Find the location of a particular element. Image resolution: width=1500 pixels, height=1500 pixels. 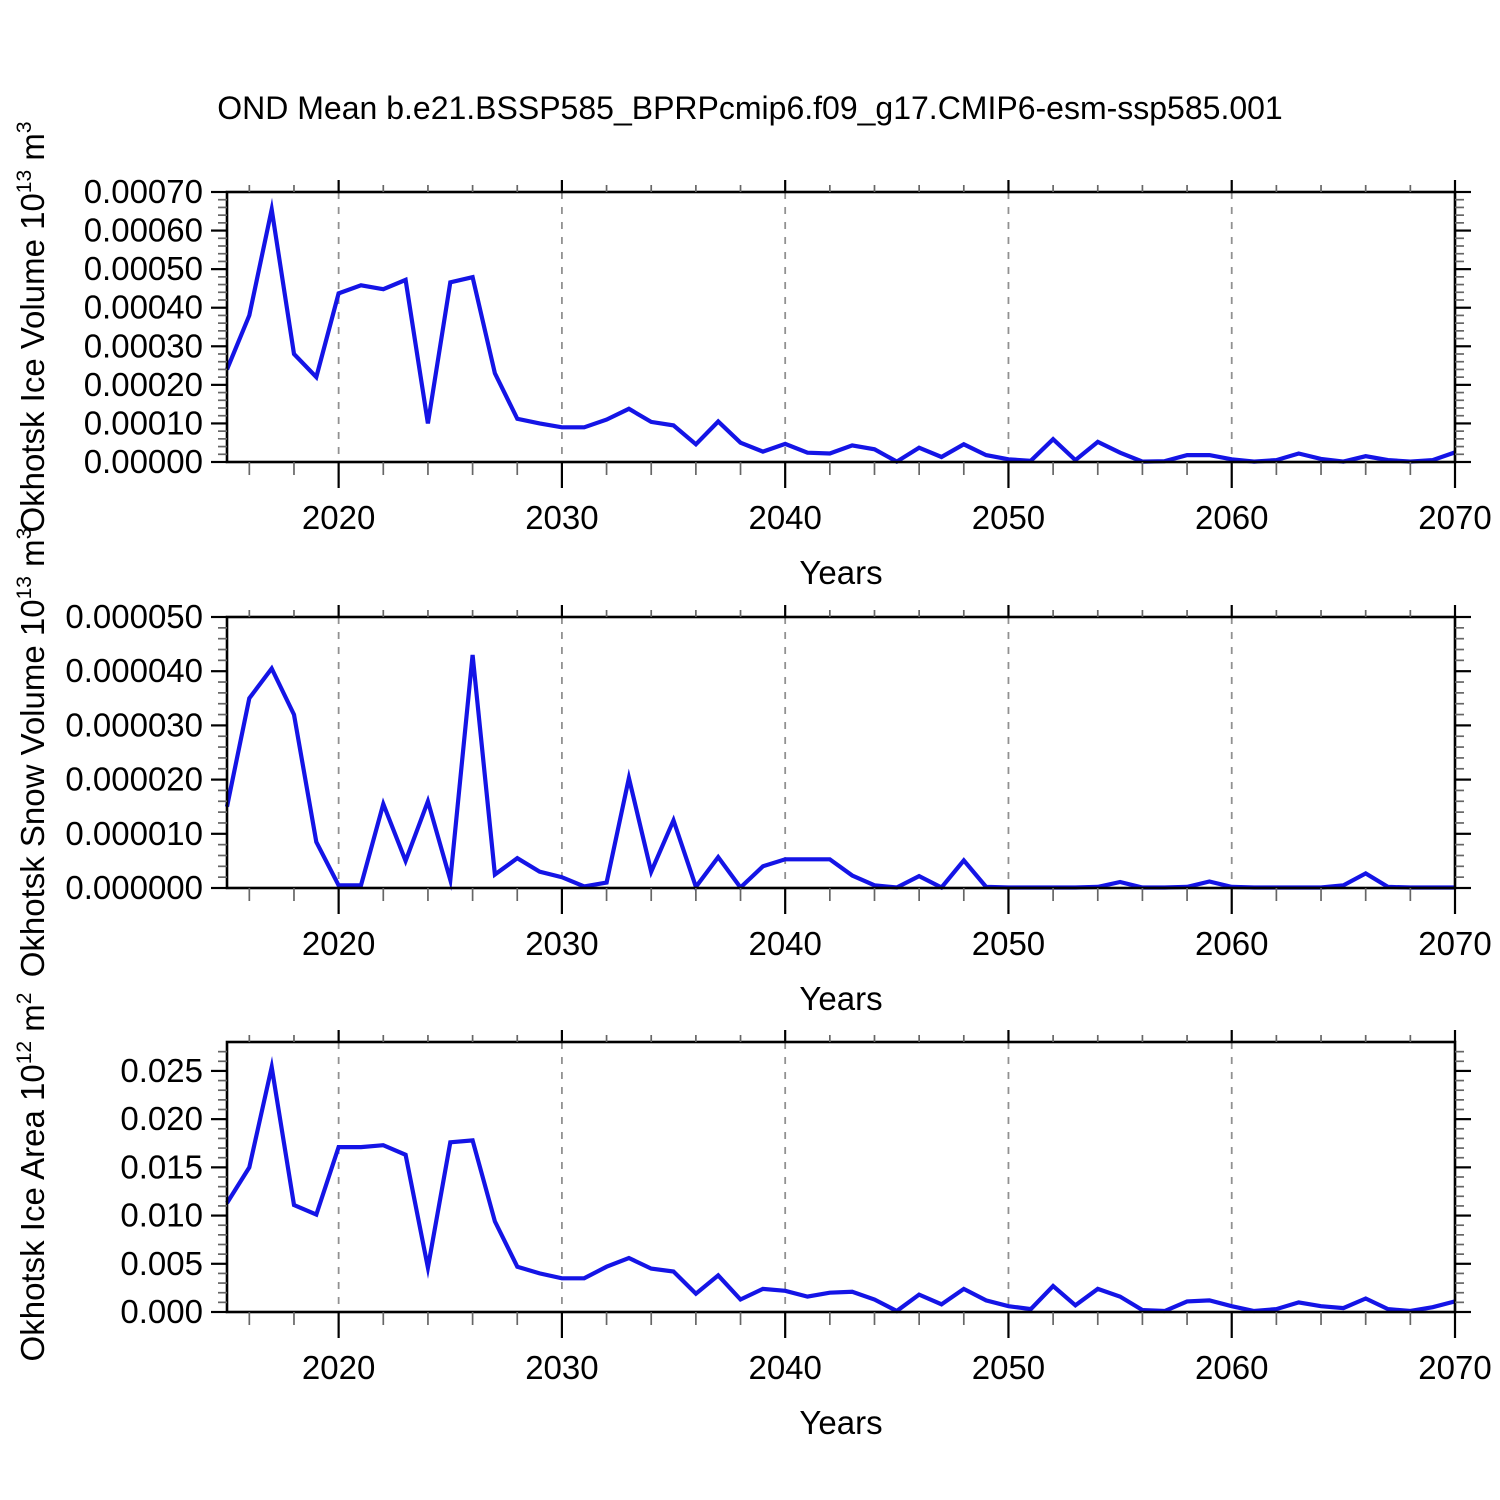

y-tick-label-0.000040: 0.000040 is located at coordinates (134, 670).